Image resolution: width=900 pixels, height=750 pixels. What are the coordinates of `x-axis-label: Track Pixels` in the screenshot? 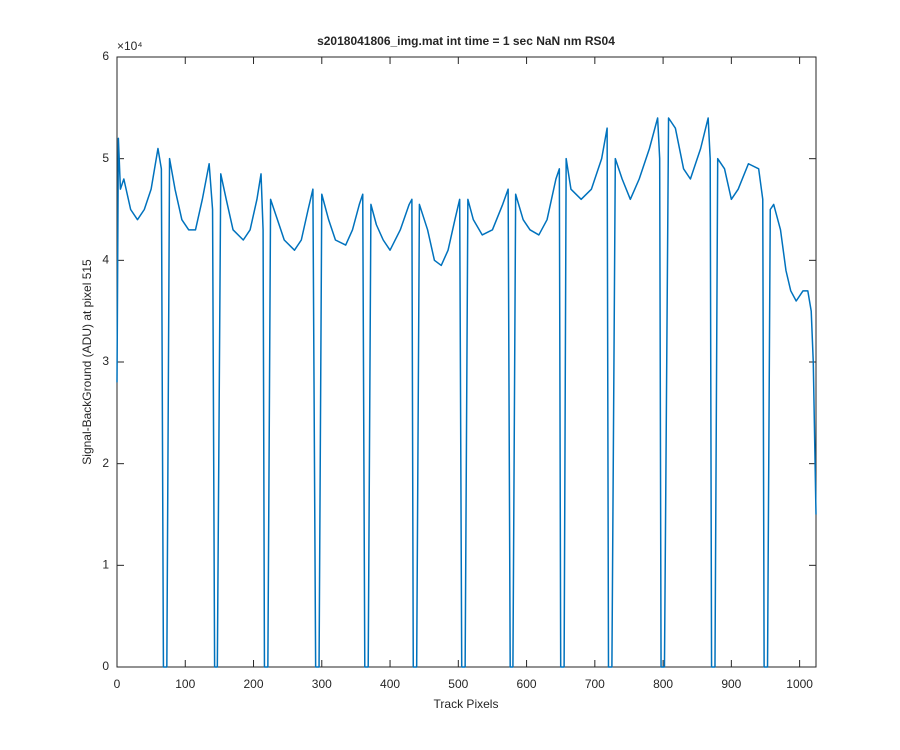 It's located at (466, 704).